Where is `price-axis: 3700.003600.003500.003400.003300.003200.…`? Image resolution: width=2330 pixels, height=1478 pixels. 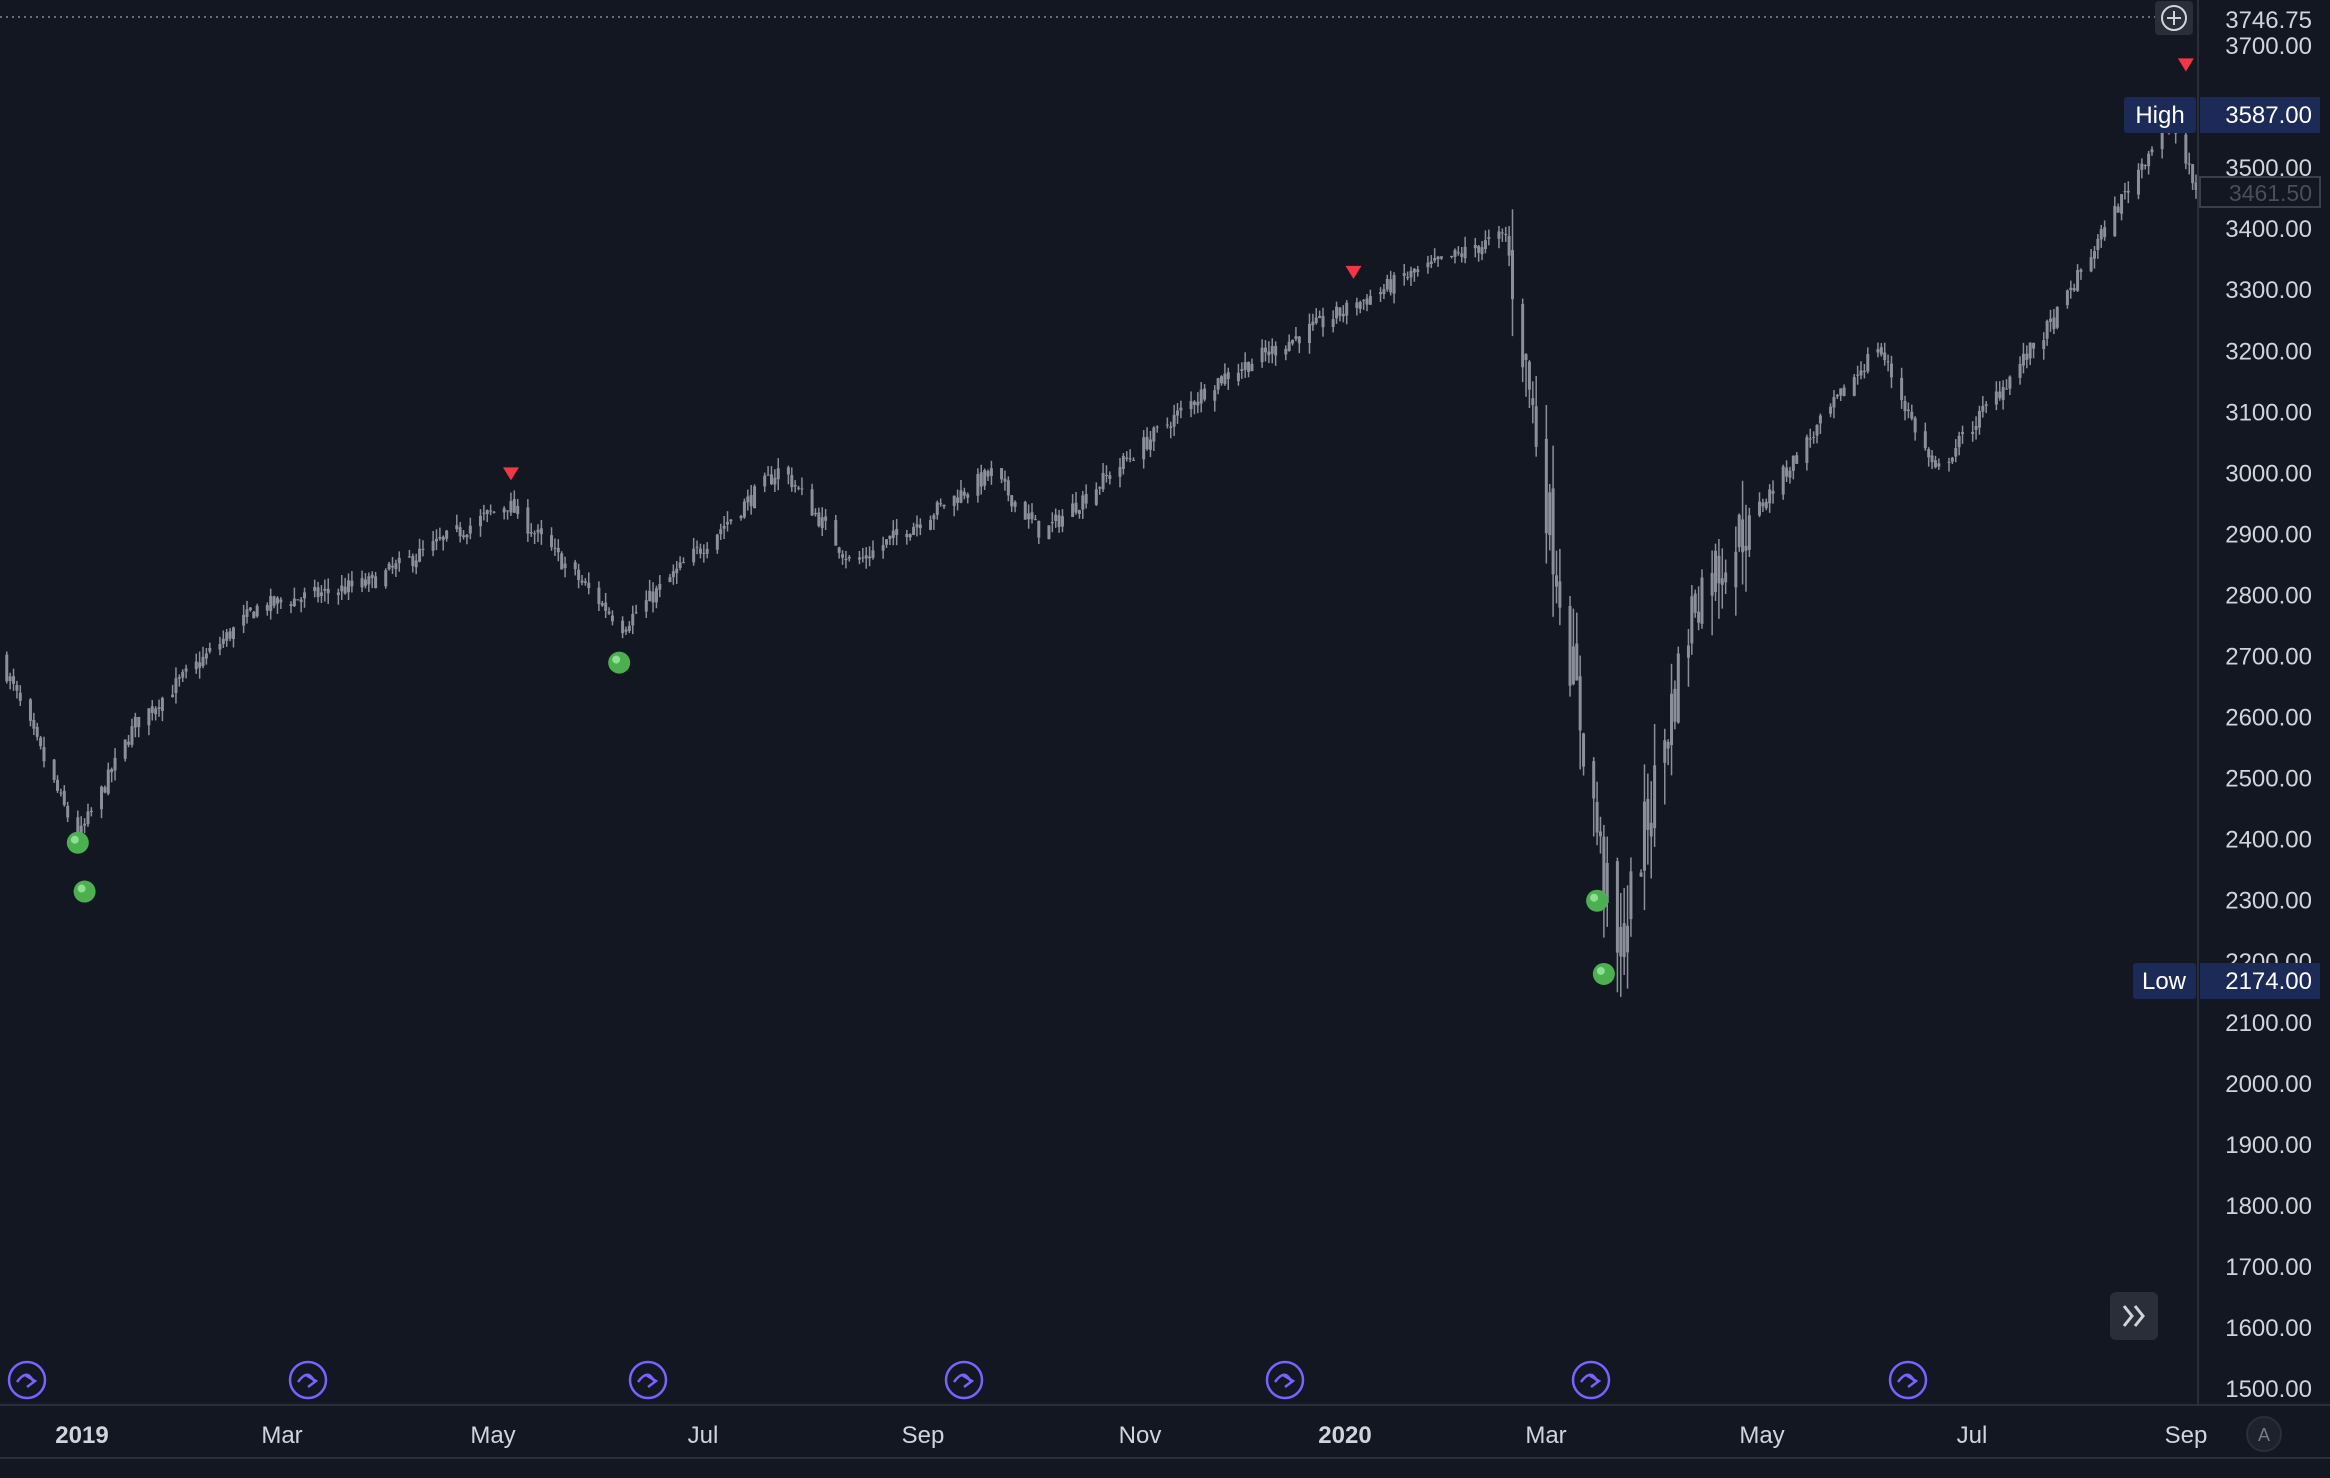
price-axis: 3700.003600.003500.003400.003300.003200.… is located at coordinates (2268, 718).